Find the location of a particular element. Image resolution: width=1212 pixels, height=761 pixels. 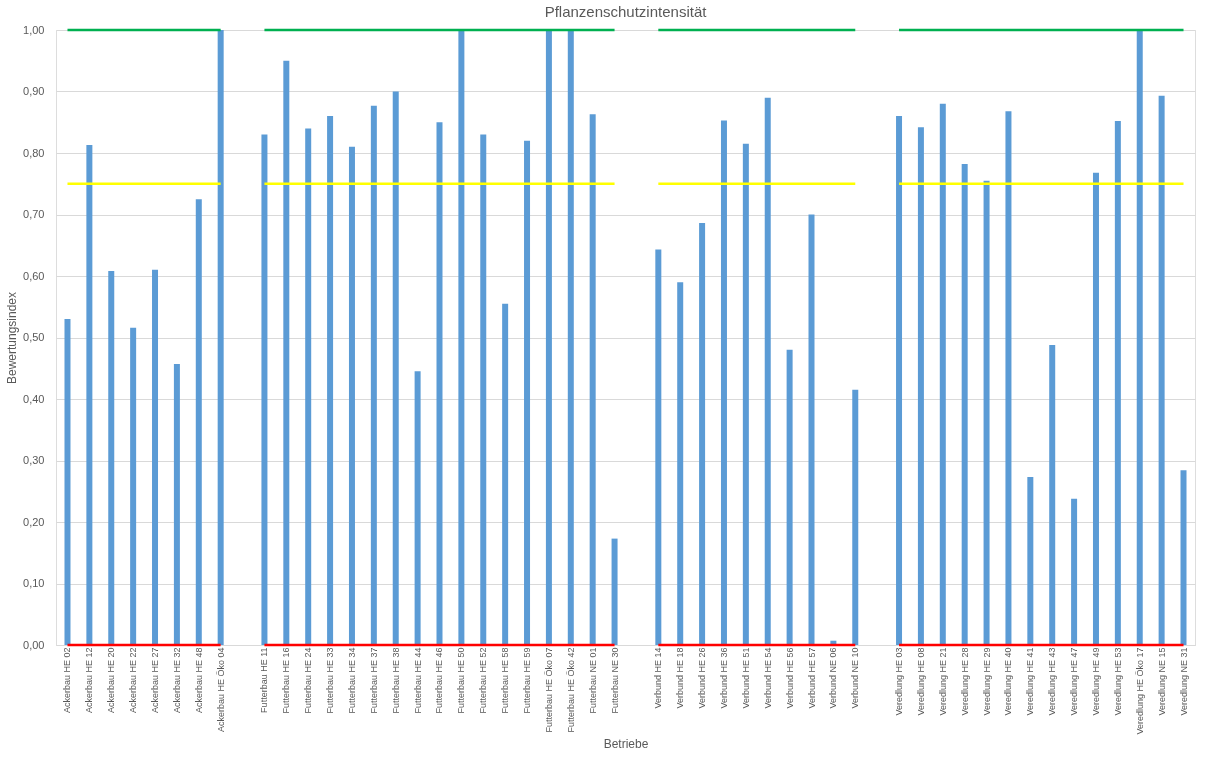

x-tick-label: Veredlung HE 47 is located at coordinates (1074, 681).